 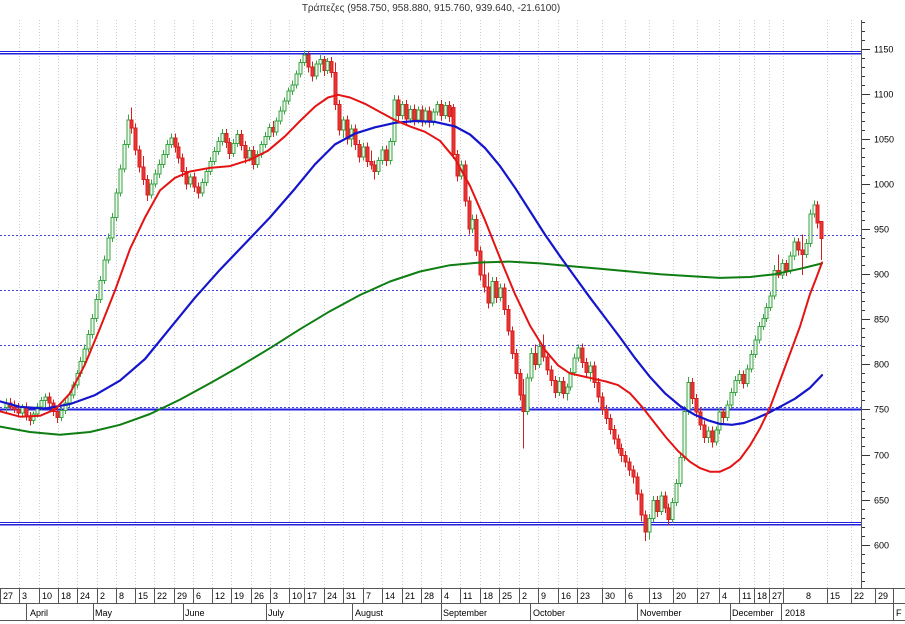 What do you see at coordinates (312, 596) in the screenshot?
I see `x-date-label: 17` at bounding box center [312, 596].